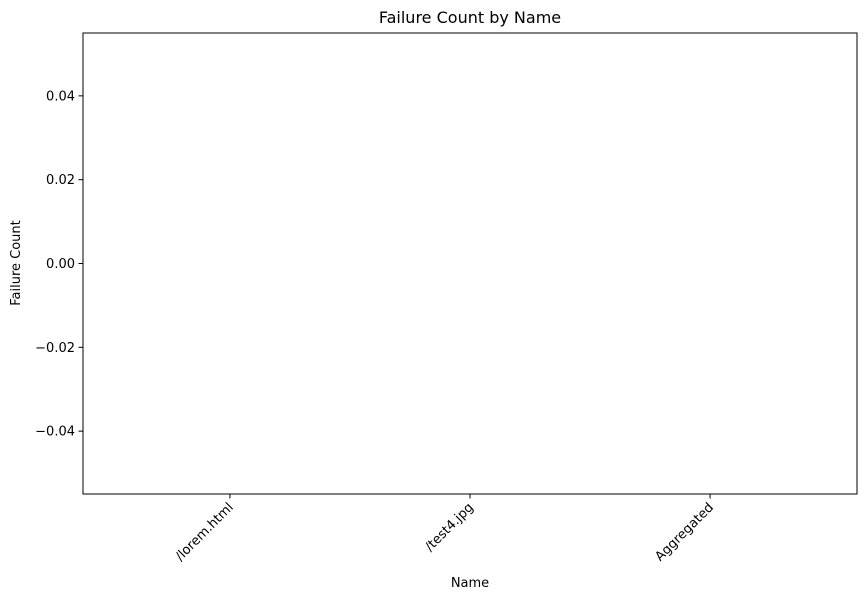  Describe the element at coordinates (60, 180) in the screenshot. I see `y-tick-label: 0.02` at that location.